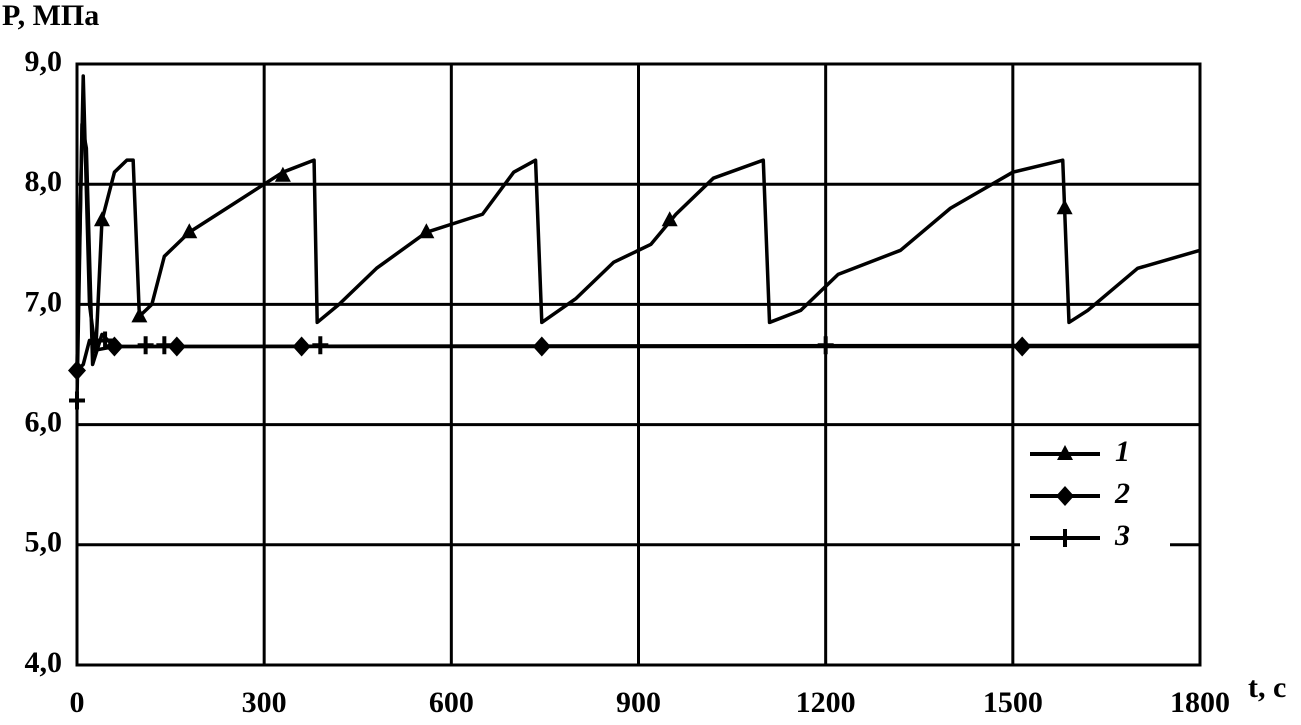 This screenshot has height=725, width=1301. I want to click on x-tick-label: 300, so click(264, 702).